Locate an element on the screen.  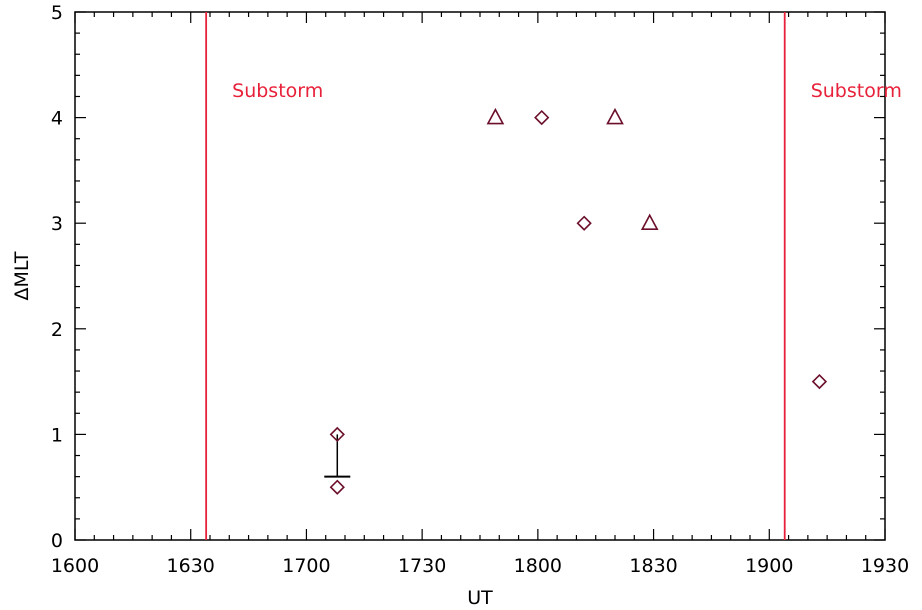
y-axis-title: ΔMLT is located at coordinates (22, 275).